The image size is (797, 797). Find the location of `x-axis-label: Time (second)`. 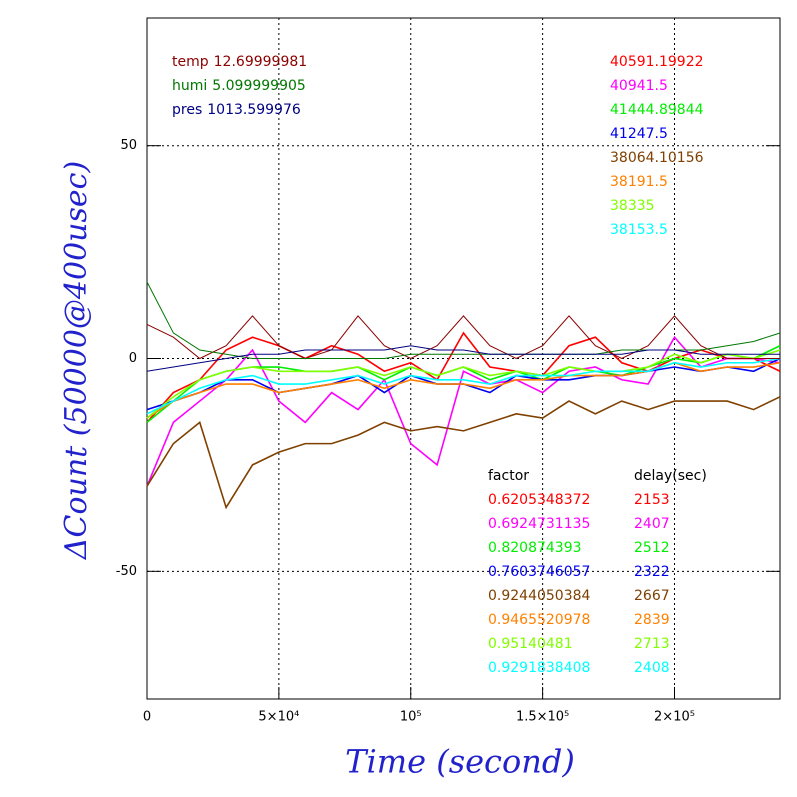

x-axis-label: Time (second) is located at coordinates (460, 762).